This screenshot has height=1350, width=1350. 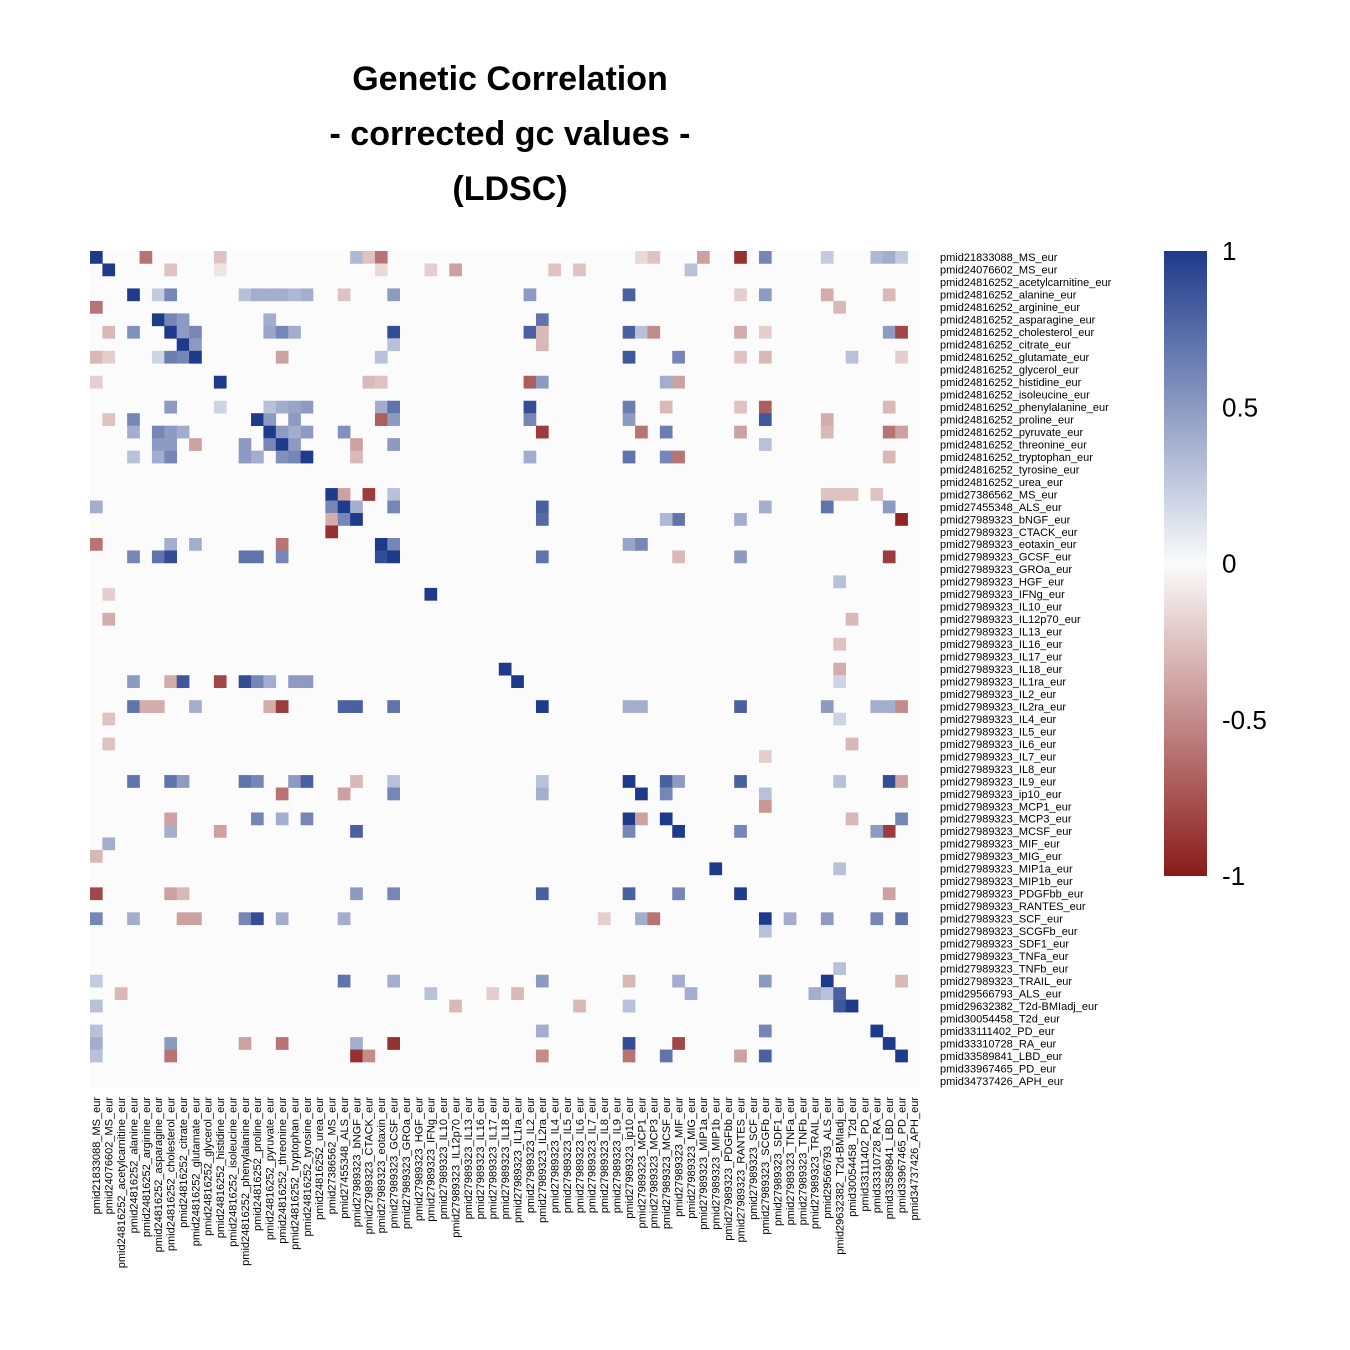 What do you see at coordinates (543, 1160) in the screenshot?
I see `column-label: pmid27989323_IL2ra_eur` at bounding box center [543, 1160].